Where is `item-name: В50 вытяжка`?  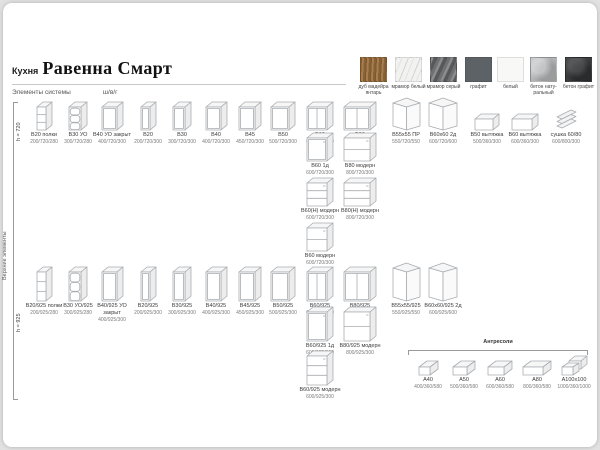 item-name: В50 вытяжка is located at coordinates (487, 135).